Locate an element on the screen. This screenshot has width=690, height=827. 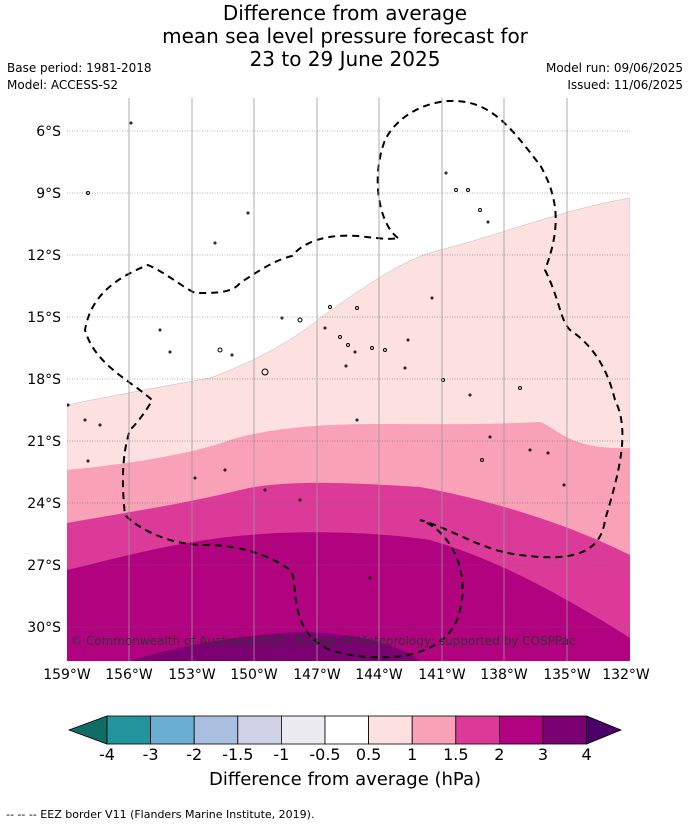
colorbar is located at coordinates (345, 730).